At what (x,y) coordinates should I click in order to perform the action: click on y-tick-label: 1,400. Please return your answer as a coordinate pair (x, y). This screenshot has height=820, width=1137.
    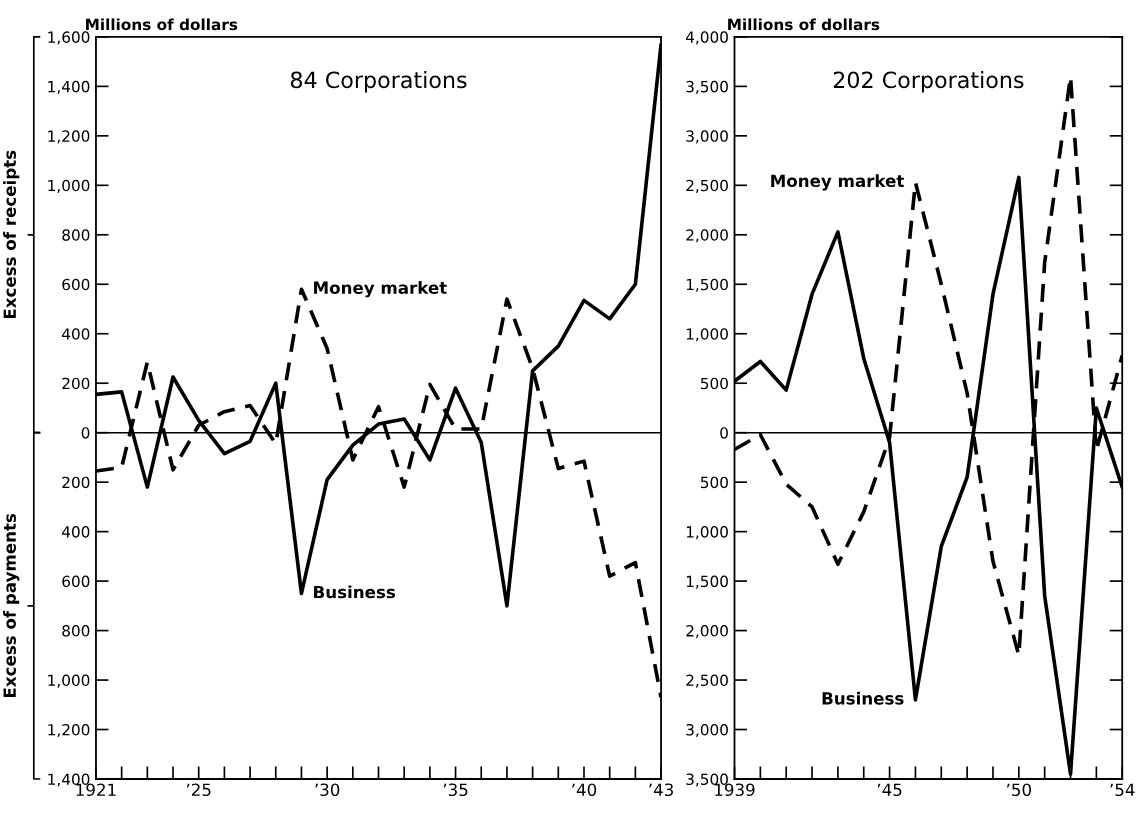
    Looking at the image, I should click on (69, 87).